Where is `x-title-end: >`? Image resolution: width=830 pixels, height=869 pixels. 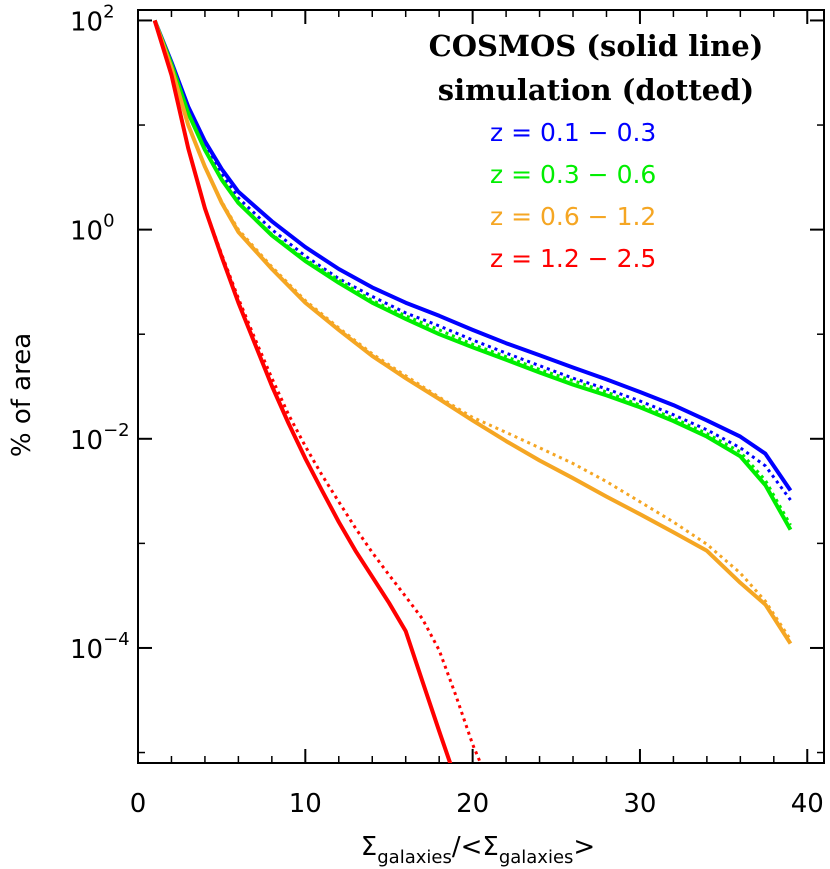 x-title-end: > is located at coordinates (584, 847).